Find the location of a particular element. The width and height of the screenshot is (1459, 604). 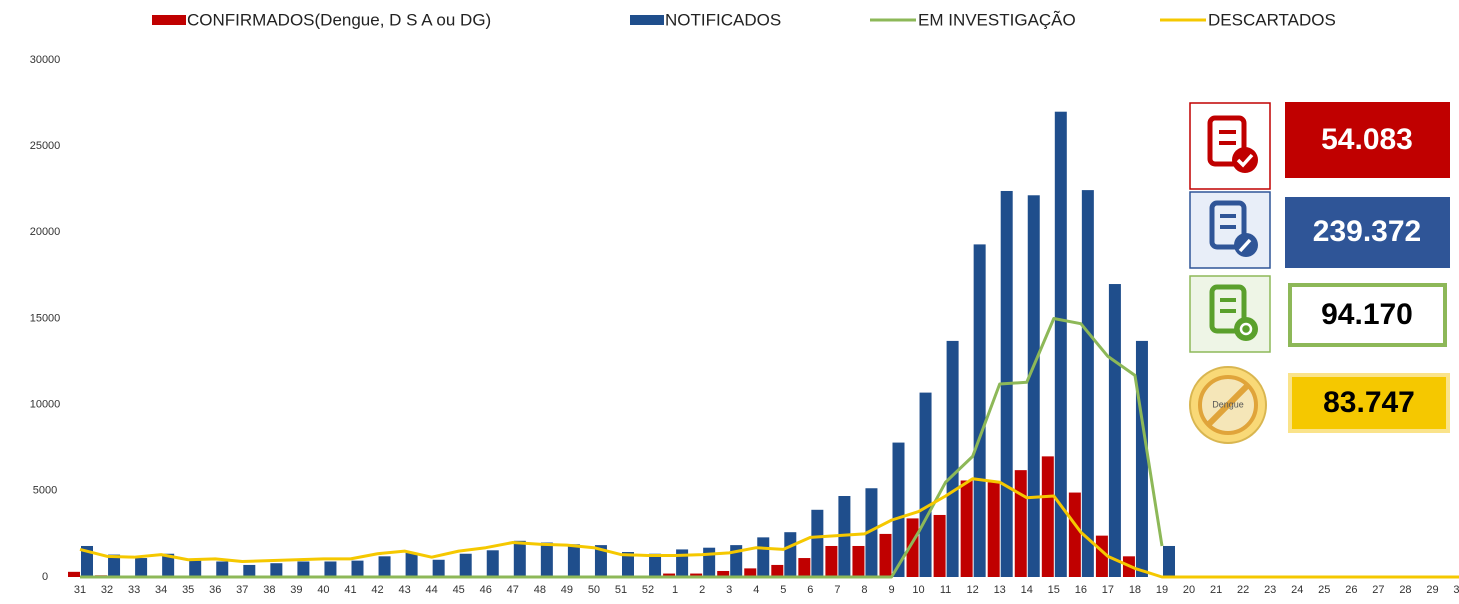

x-tick-label: 49 is located at coordinates (567, 590).